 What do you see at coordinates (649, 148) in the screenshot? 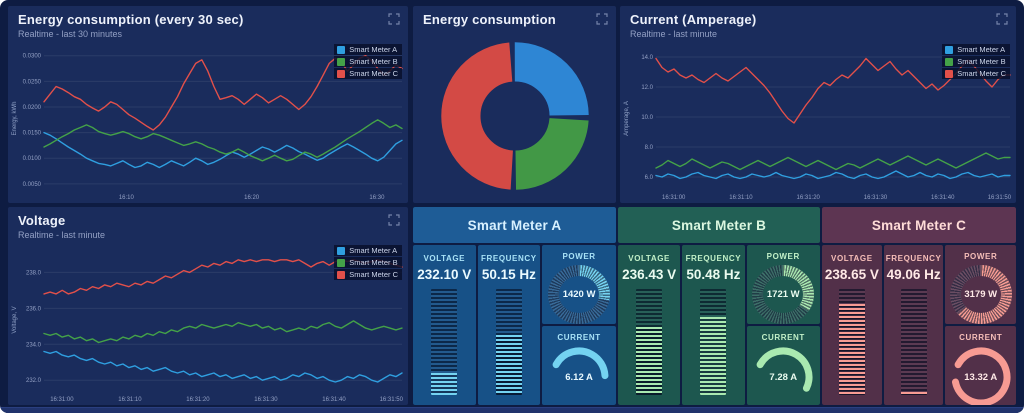
I see `svg-text: 8.0` at bounding box center [649, 148].